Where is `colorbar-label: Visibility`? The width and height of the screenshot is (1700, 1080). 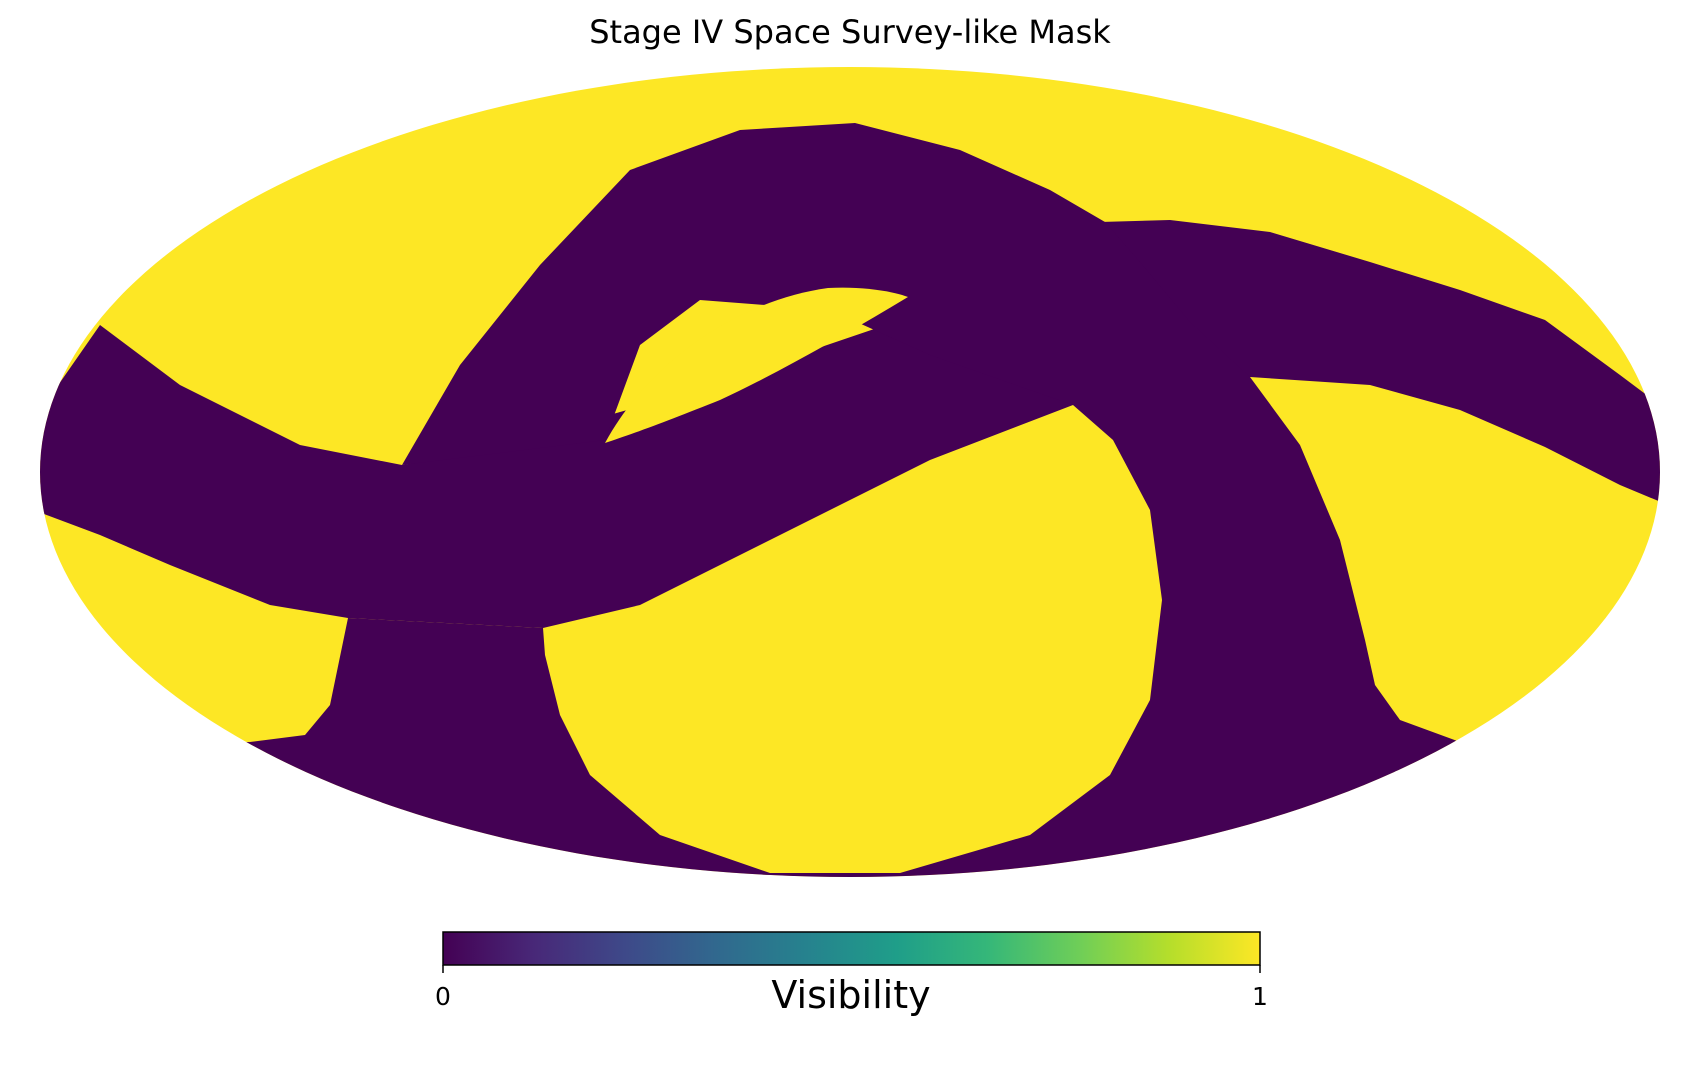 colorbar-label: Visibility is located at coordinates (850, 995).